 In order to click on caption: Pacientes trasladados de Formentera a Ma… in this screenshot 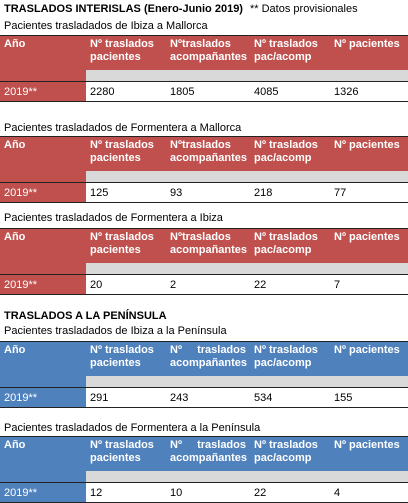, I will do `click(123, 128)`.